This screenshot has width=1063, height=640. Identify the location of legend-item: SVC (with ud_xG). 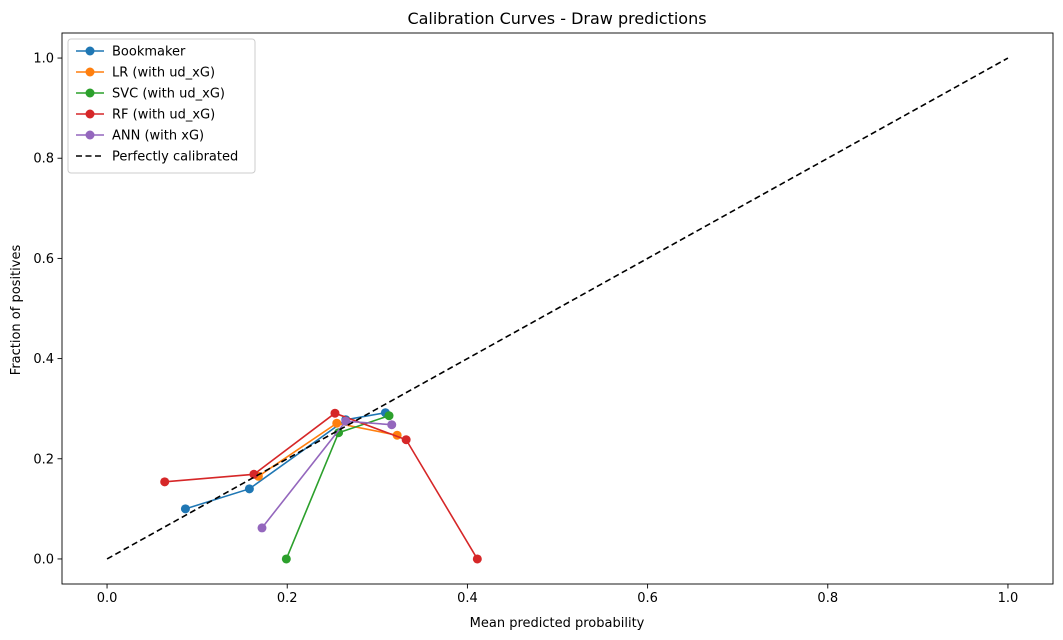
(150, 94).